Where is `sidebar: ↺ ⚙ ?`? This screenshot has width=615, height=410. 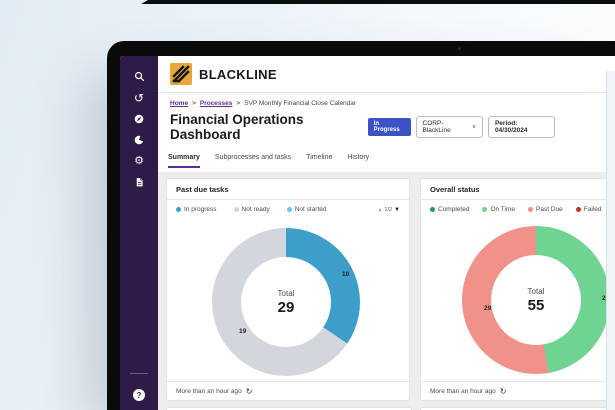 sidebar: ↺ ⚙ ? is located at coordinates (139, 233).